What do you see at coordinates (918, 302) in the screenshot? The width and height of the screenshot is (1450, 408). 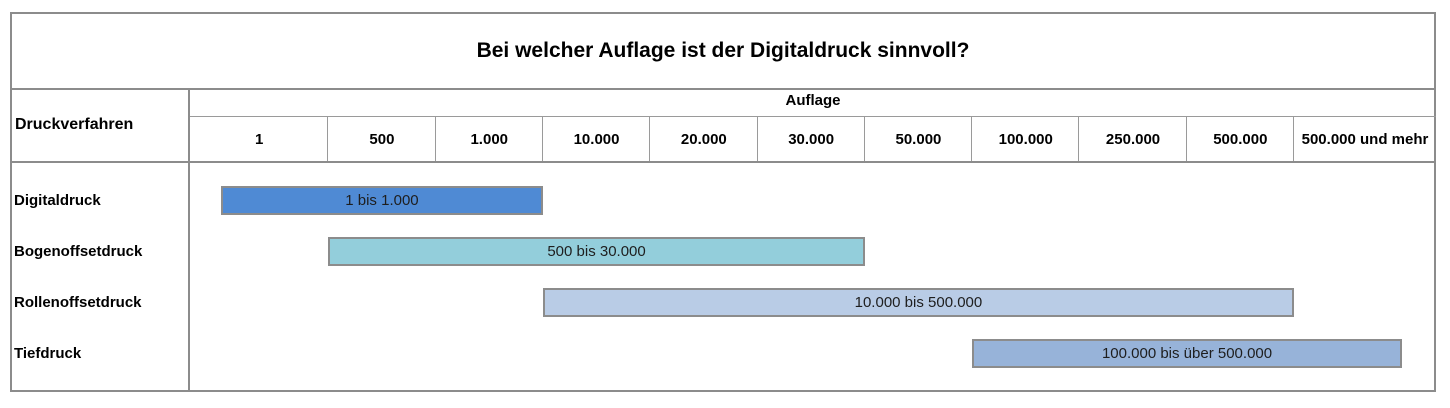 I see `range-bar: 10.000 bis 500.000` at bounding box center [918, 302].